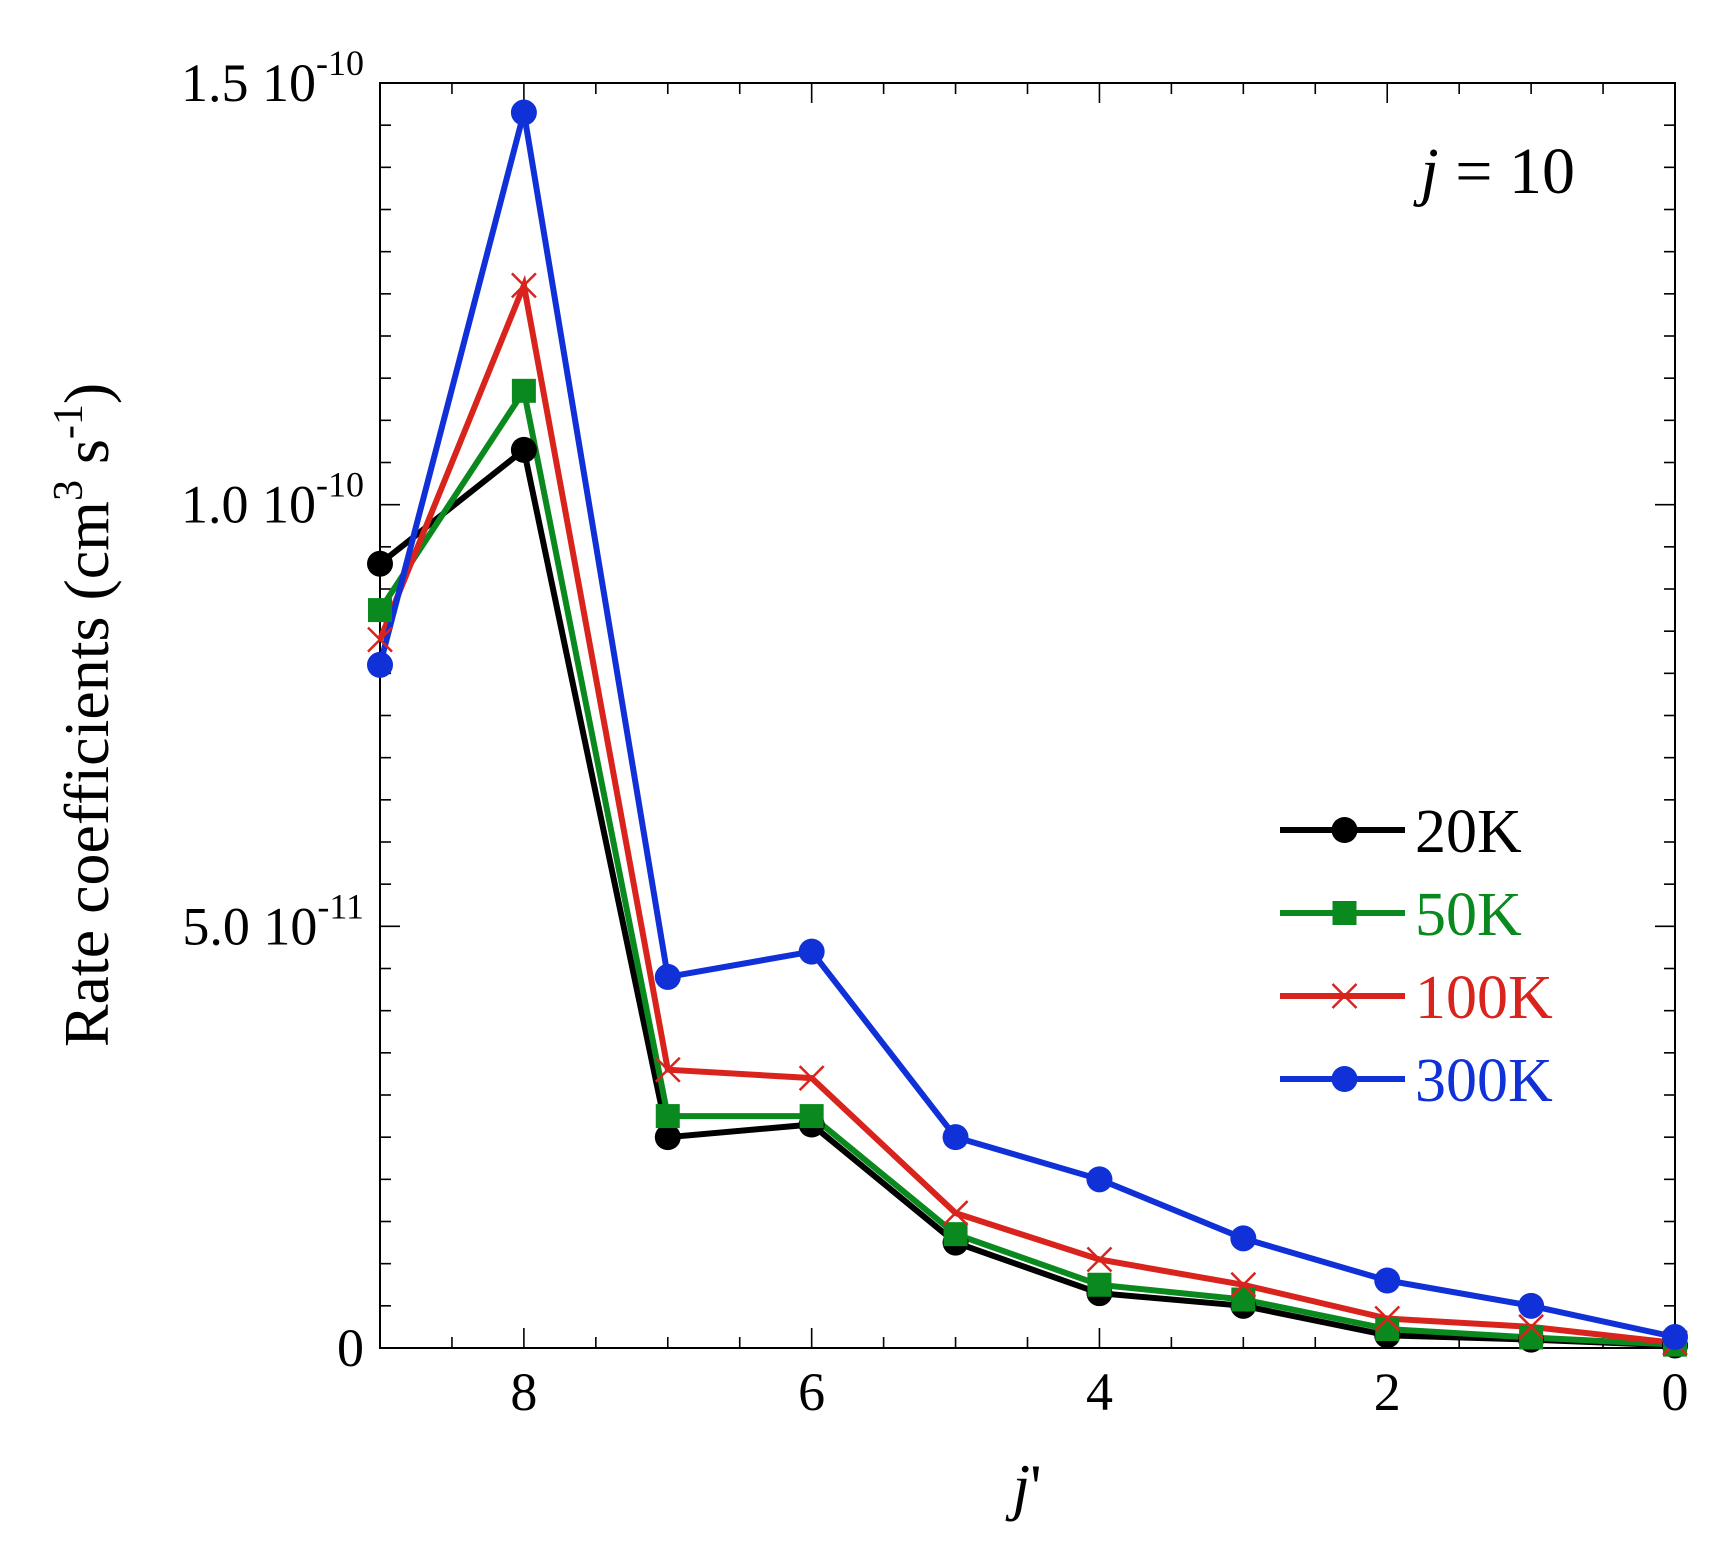 The image size is (1712, 1548). I want to click on legend-item: 100K, so click(1416, 998).